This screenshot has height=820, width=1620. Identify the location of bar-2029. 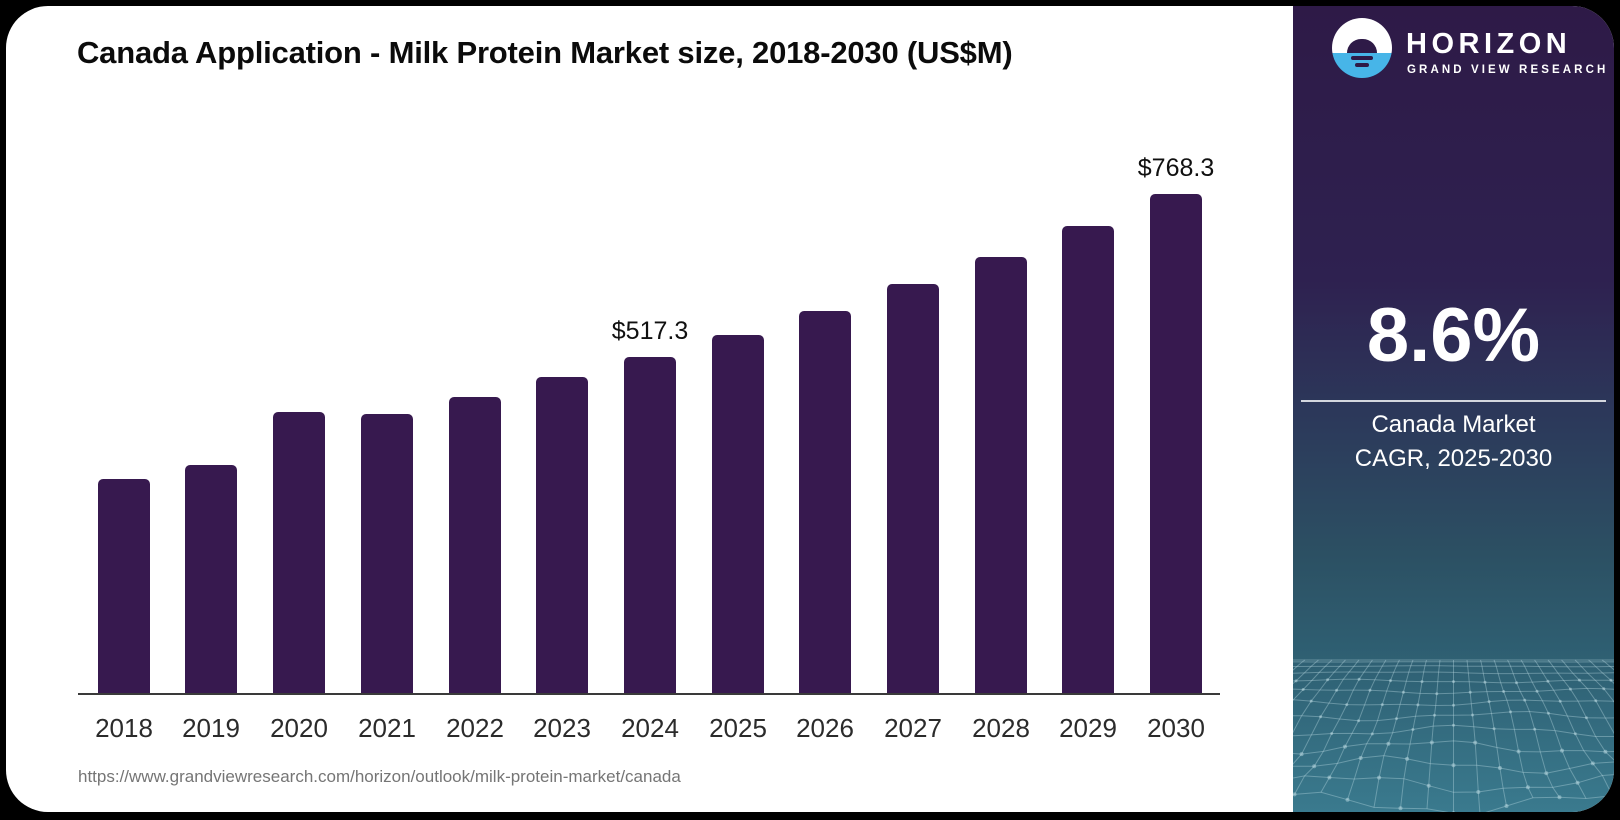
(1088, 459).